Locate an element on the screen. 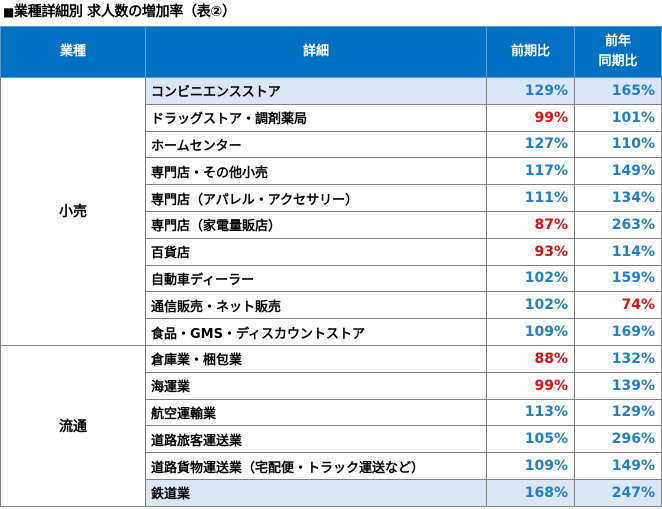  category-cell: 流通 is located at coordinates (73, 425).